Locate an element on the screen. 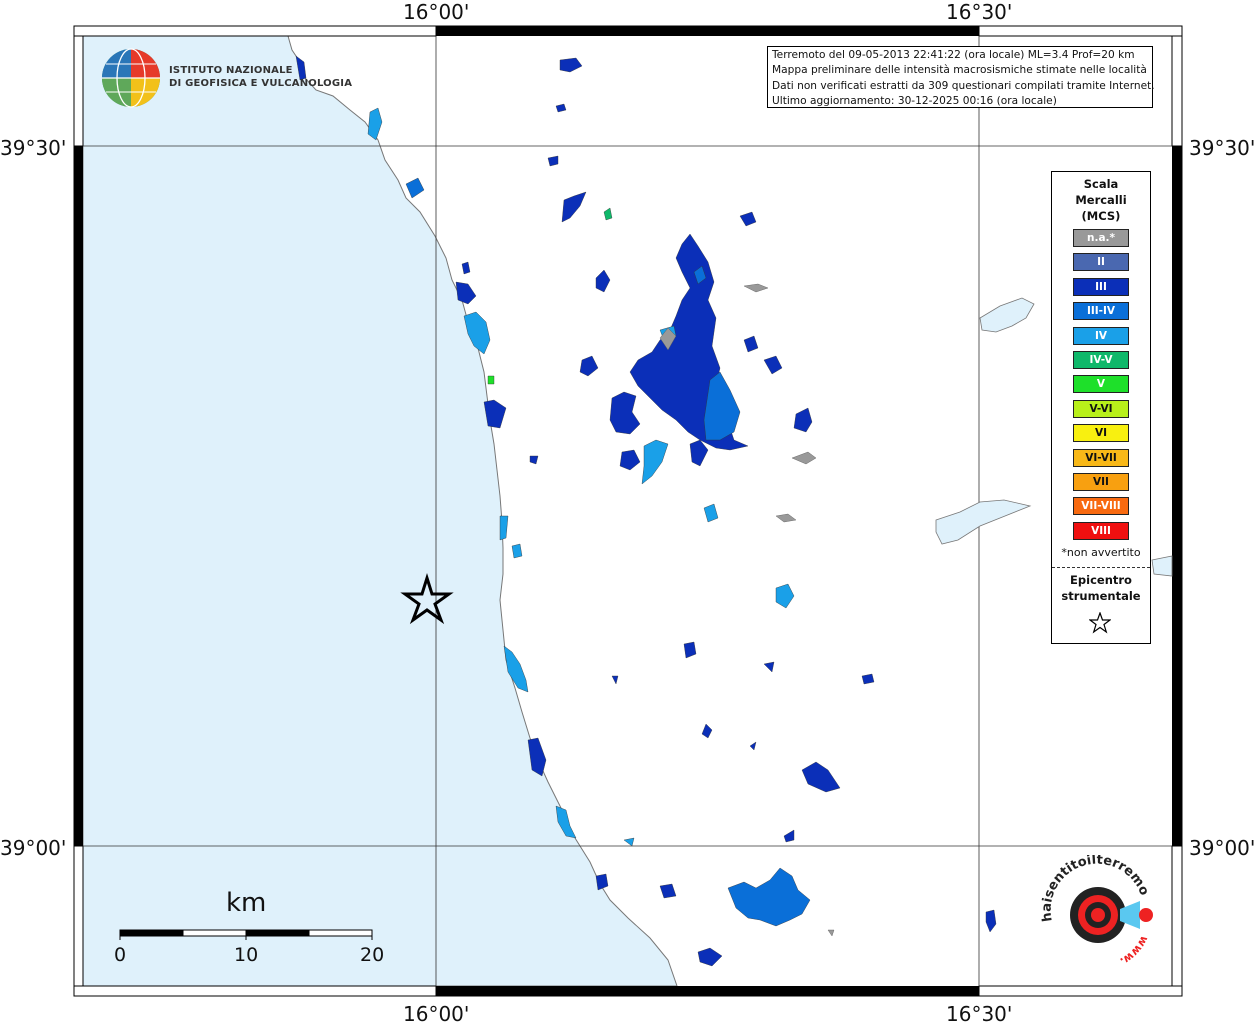  epicenter-star-icon is located at coordinates (427, 598).